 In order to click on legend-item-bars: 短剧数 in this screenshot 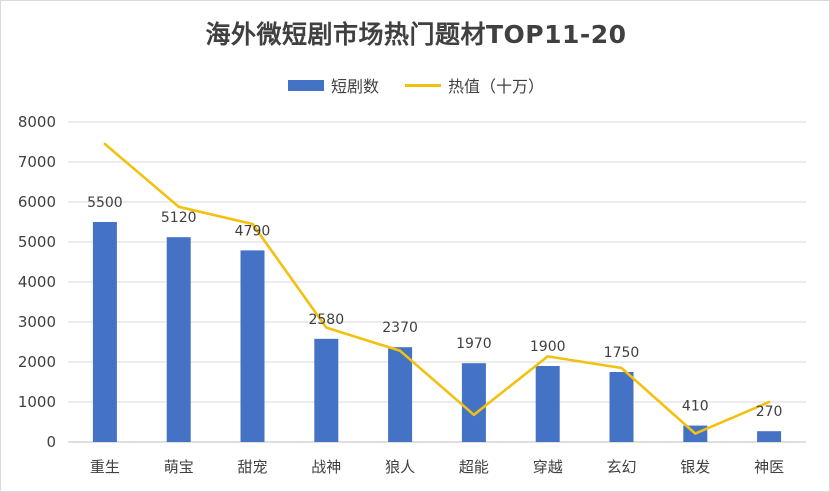, I will do `click(333, 85)`.